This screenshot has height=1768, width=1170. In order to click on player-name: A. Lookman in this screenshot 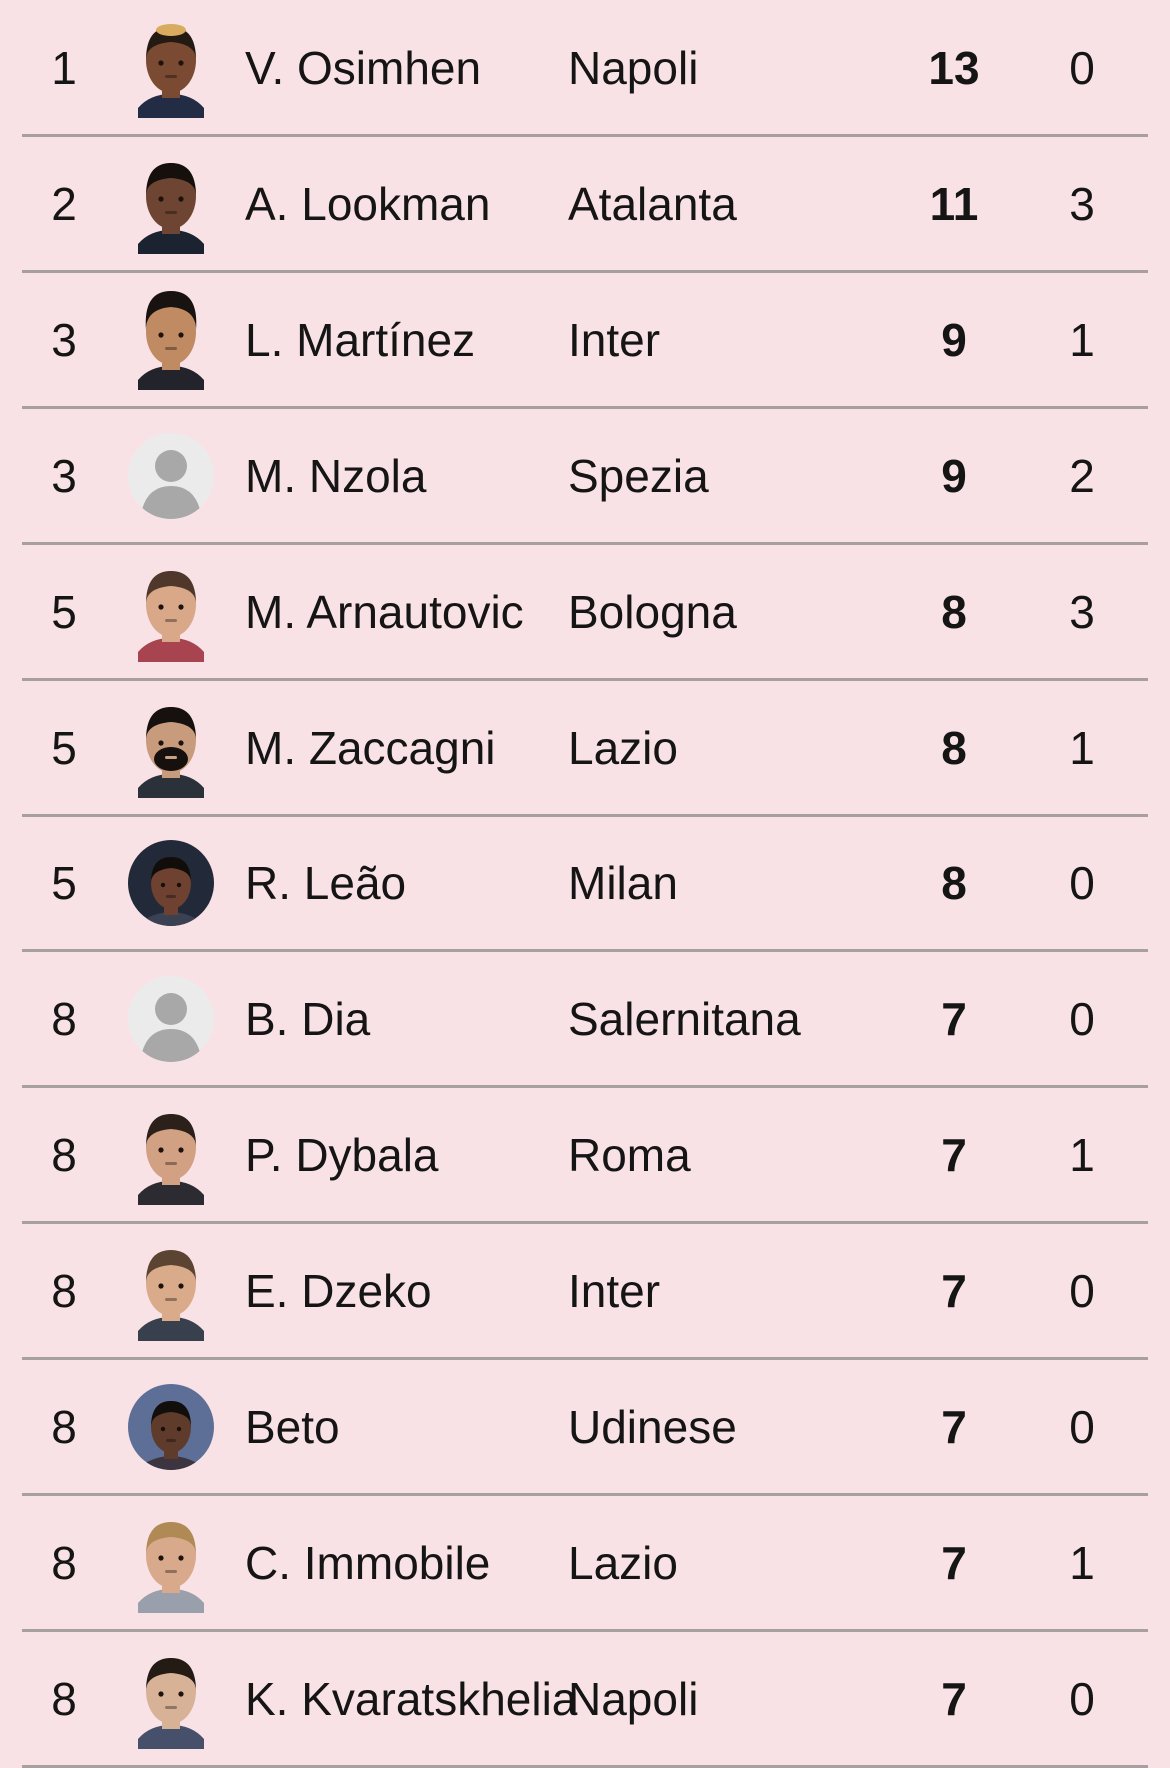, I will do `click(368, 203)`.